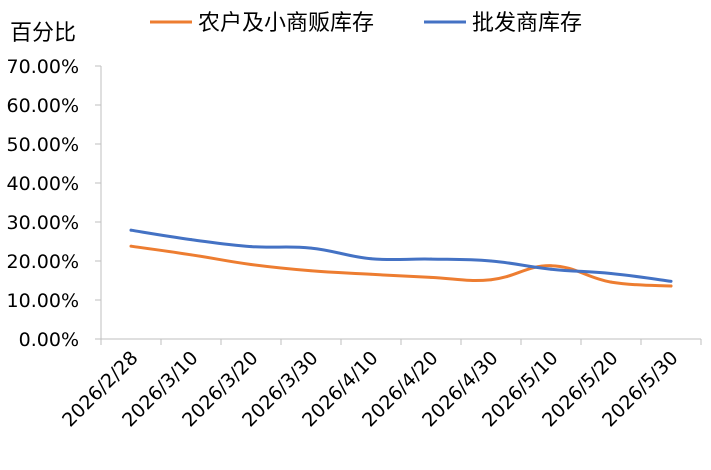  What do you see at coordinates (43, 33) in the screenshot?
I see `y-unit-label: 百分比` at bounding box center [43, 33].